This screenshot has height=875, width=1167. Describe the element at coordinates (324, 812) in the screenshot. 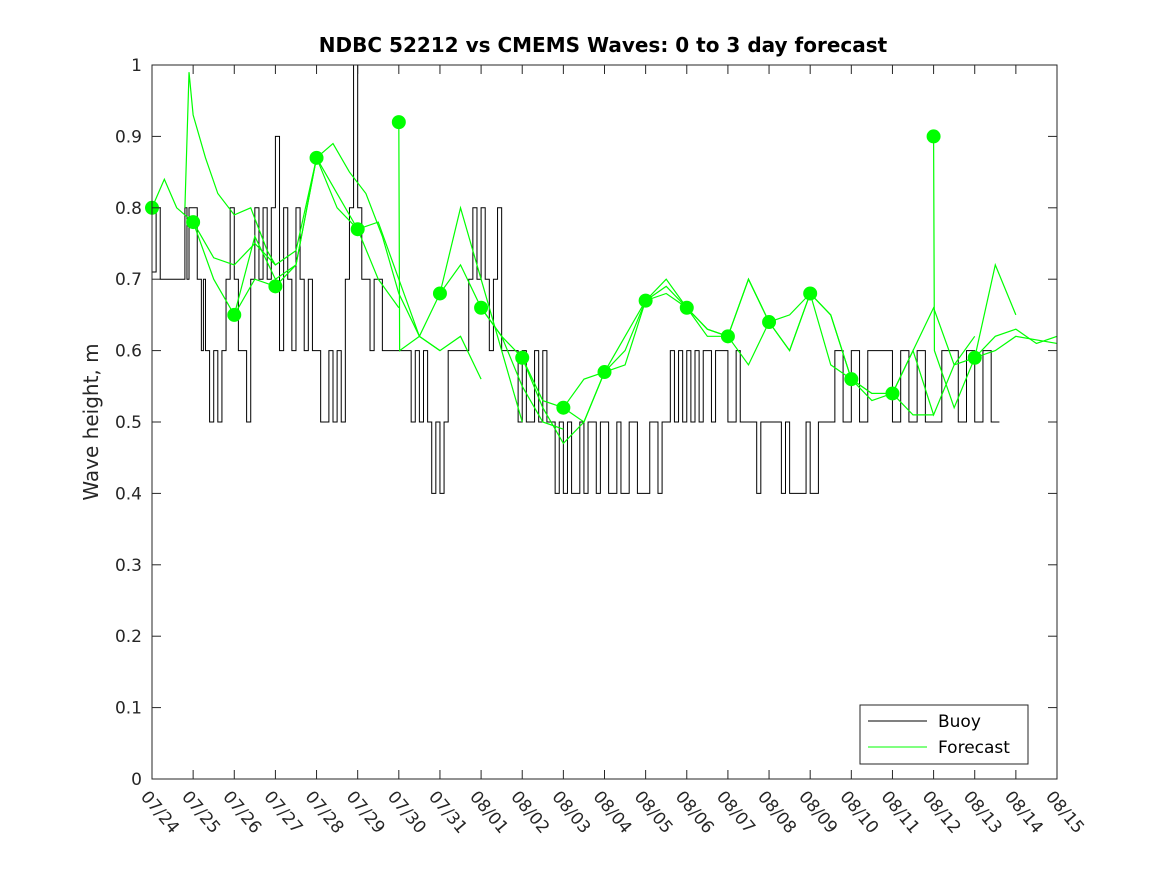

I see `x-tick-label: 07/28` at that location.